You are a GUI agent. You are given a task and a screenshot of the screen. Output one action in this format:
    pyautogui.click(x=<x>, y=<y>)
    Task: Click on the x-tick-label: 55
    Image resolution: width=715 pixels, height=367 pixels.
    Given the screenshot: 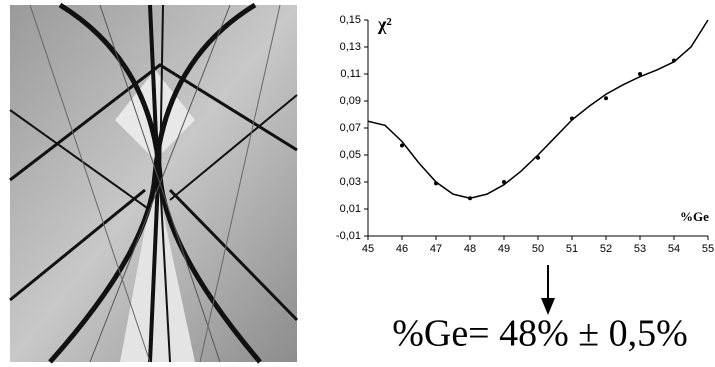 What is the action you would take?
    pyautogui.click(x=708, y=249)
    